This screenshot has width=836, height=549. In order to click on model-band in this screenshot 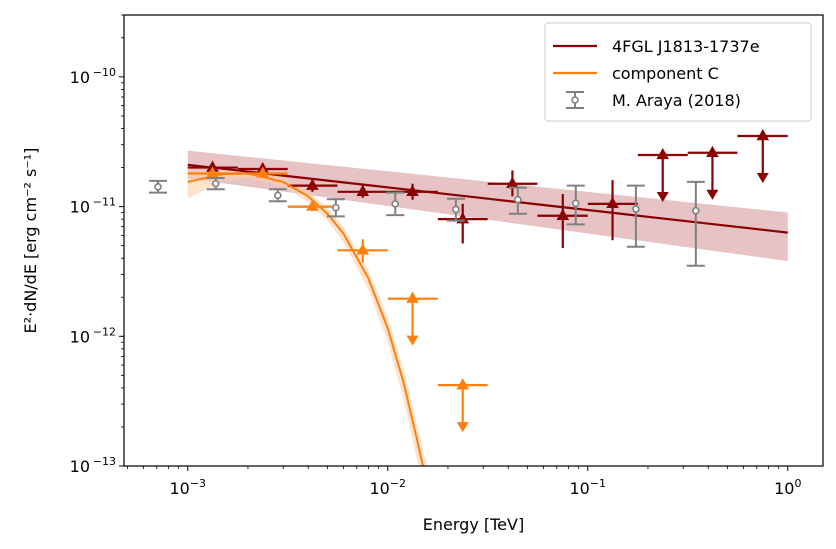, I will do `click(487, 206)`.